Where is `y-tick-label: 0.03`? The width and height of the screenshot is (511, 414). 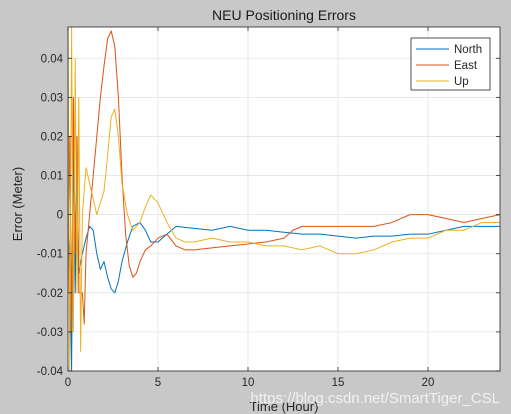
y-tick-label: 0.03 is located at coordinates (52, 98).